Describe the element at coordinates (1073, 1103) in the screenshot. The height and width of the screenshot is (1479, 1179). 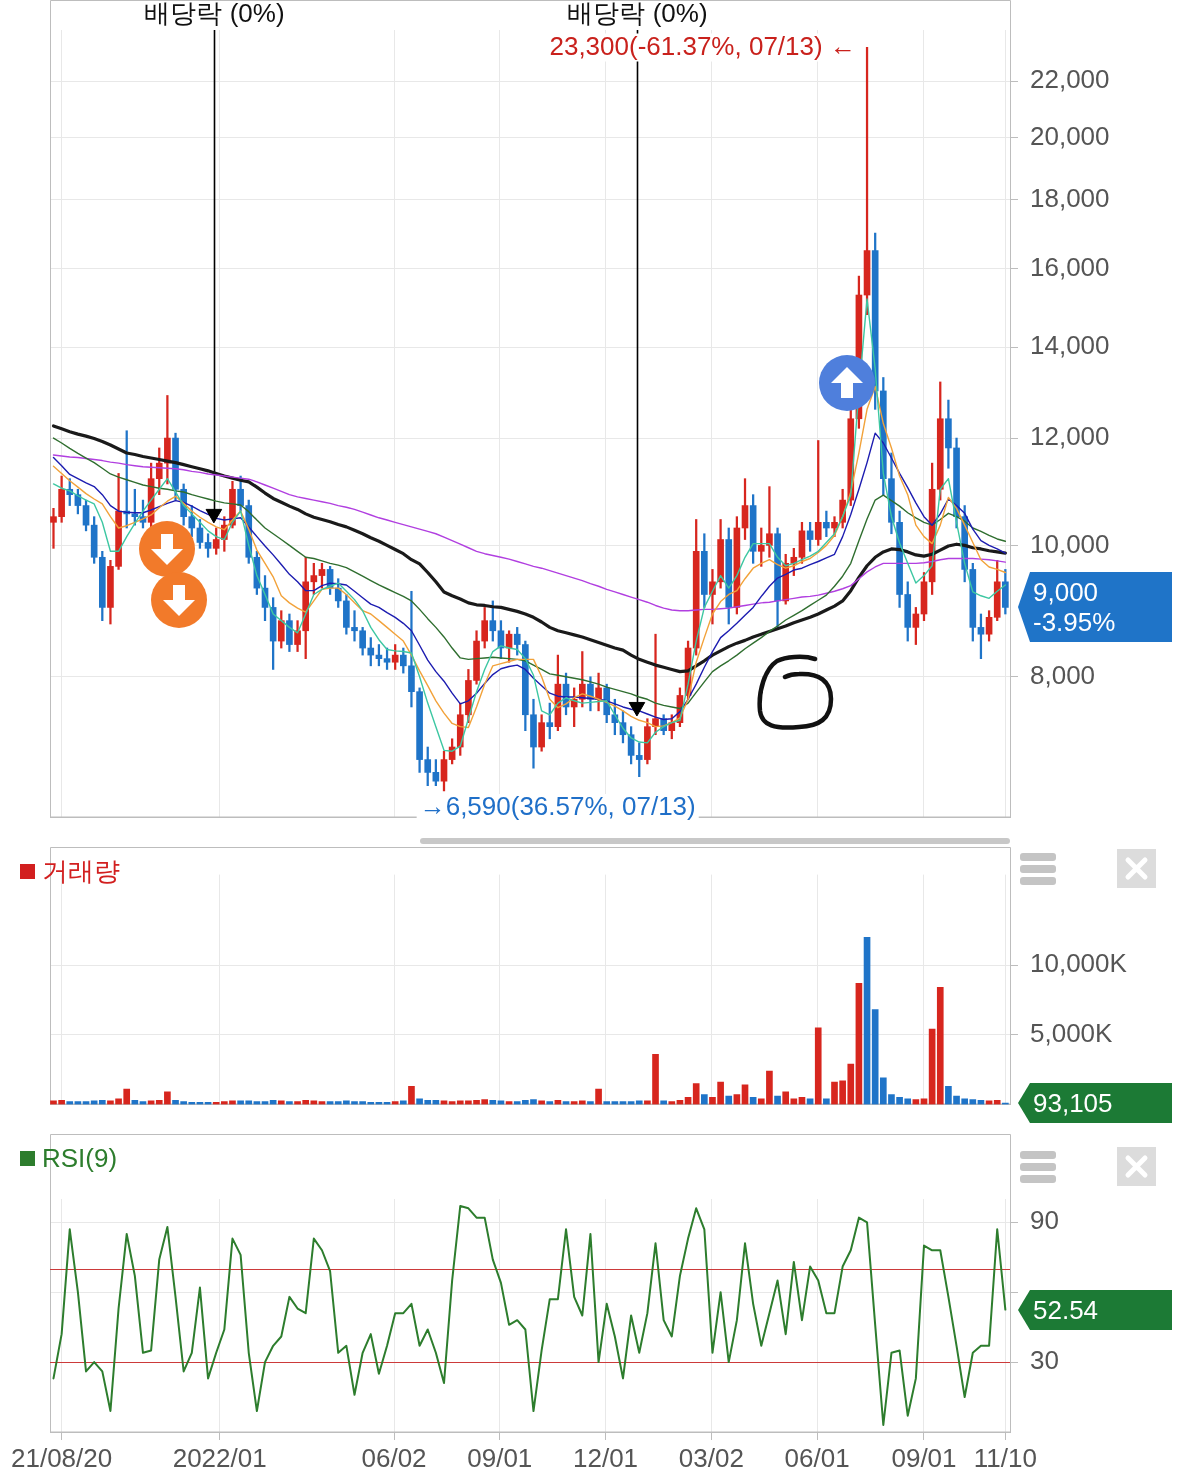
I see `text: 93,105` at that location.